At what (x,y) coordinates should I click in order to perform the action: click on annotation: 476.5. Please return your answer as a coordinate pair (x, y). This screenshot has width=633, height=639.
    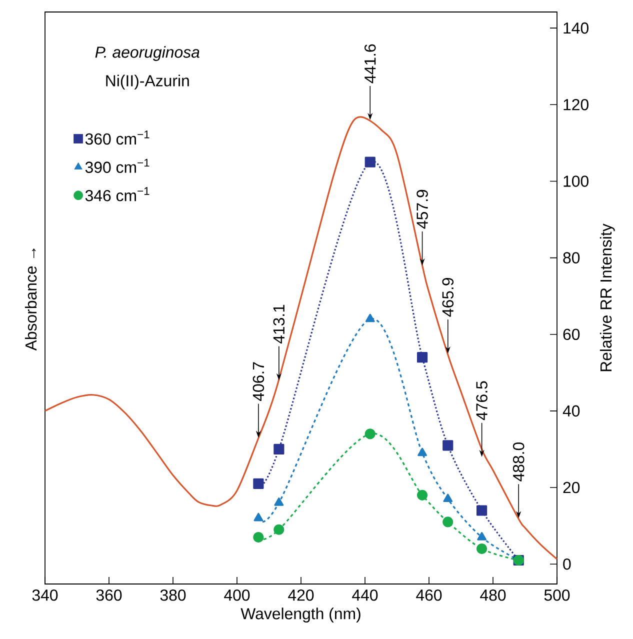
    Looking at the image, I should click on (482, 400).